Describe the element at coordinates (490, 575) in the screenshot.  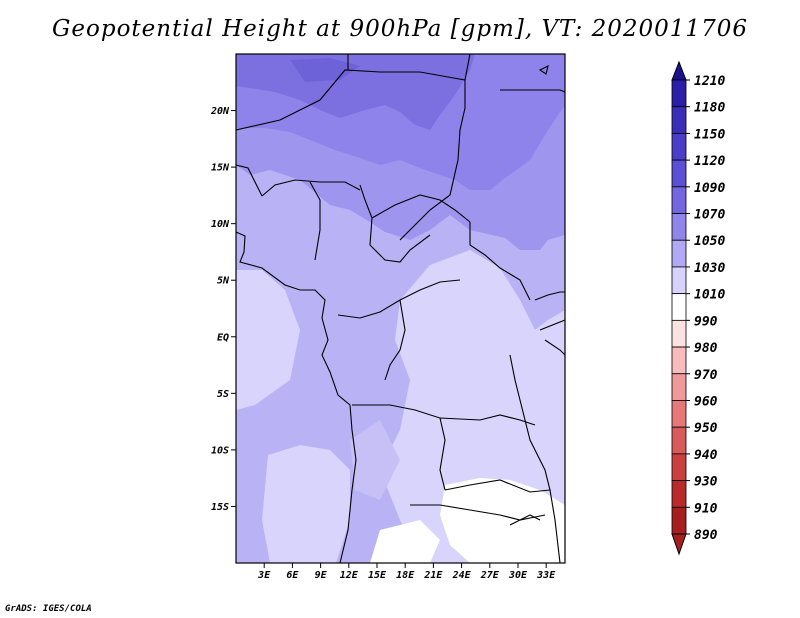
I see `x-tick-label: 27E` at that location.